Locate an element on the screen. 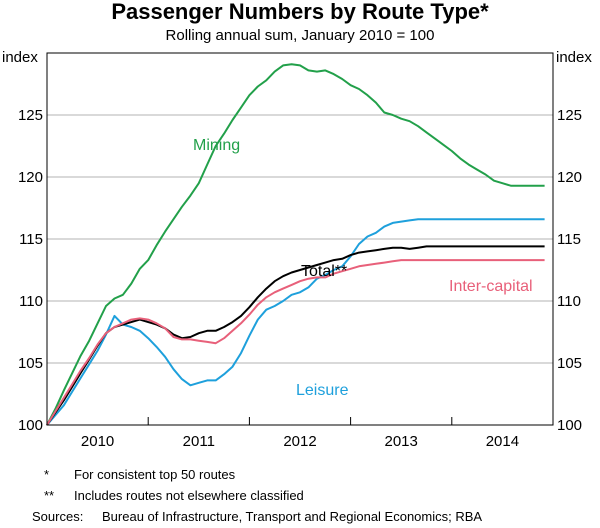 Image resolution: width=600 pixels, height=528 pixels. x-tick-label: 2010 is located at coordinates (97, 441).